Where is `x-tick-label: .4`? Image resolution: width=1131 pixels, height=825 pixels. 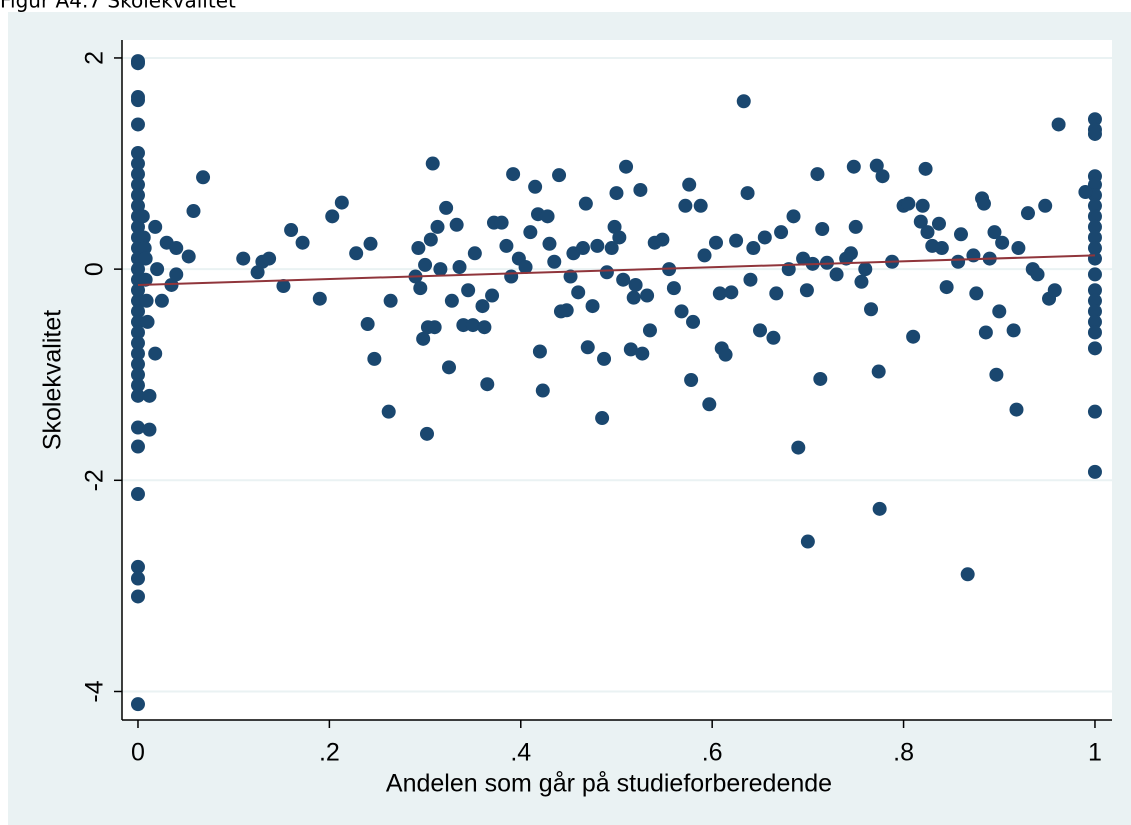
x-tick-label: .4 is located at coordinates (520, 753).